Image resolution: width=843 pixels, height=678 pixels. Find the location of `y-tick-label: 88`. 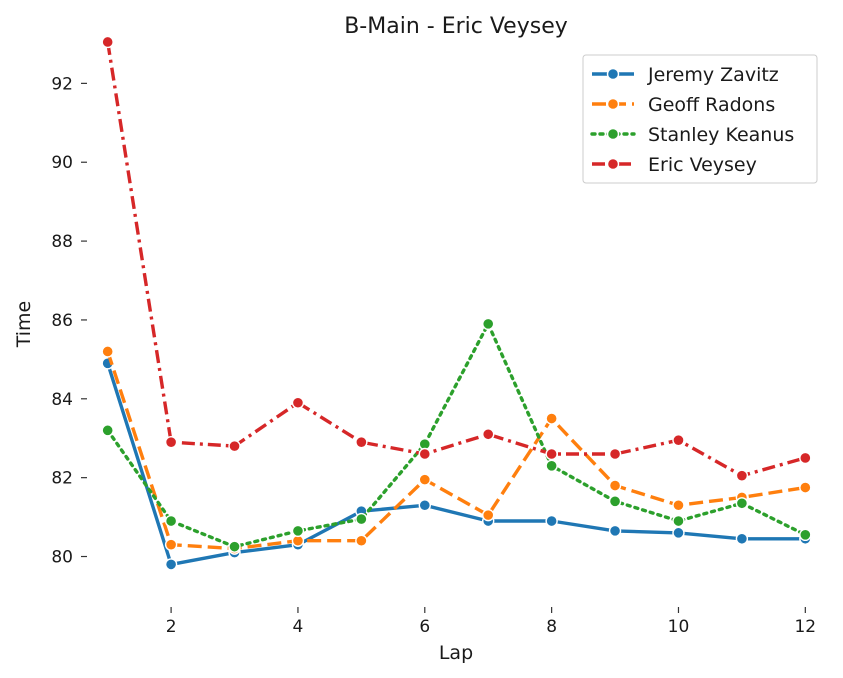

y-tick-label: 88 is located at coordinates (62, 242).